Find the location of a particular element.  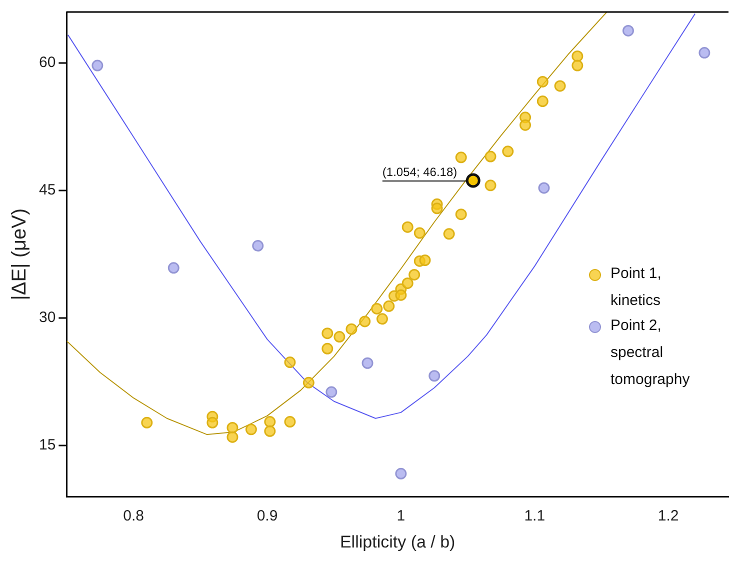

x-tick-label: 1.1 is located at coordinates (535, 516).